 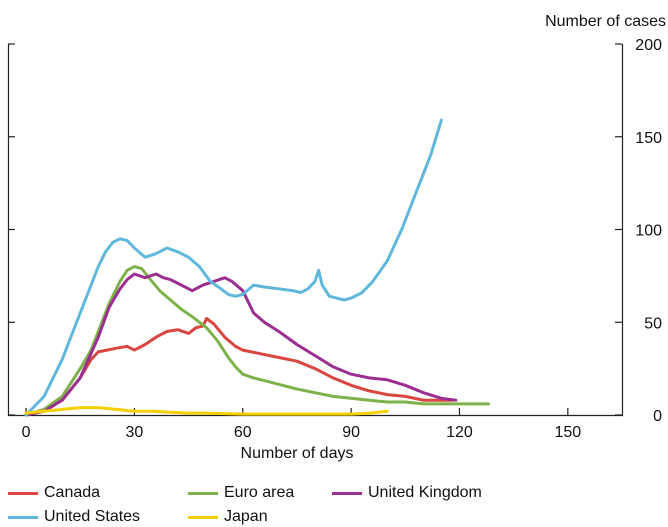 What do you see at coordinates (203, 517) in the screenshot?
I see `legend-swatch-japan` at bounding box center [203, 517].